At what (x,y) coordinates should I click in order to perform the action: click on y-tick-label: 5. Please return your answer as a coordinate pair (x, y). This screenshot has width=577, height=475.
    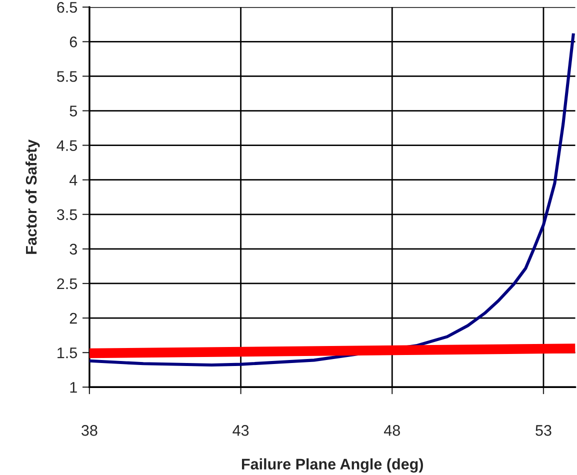
    Looking at the image, I should click on (73, 111).